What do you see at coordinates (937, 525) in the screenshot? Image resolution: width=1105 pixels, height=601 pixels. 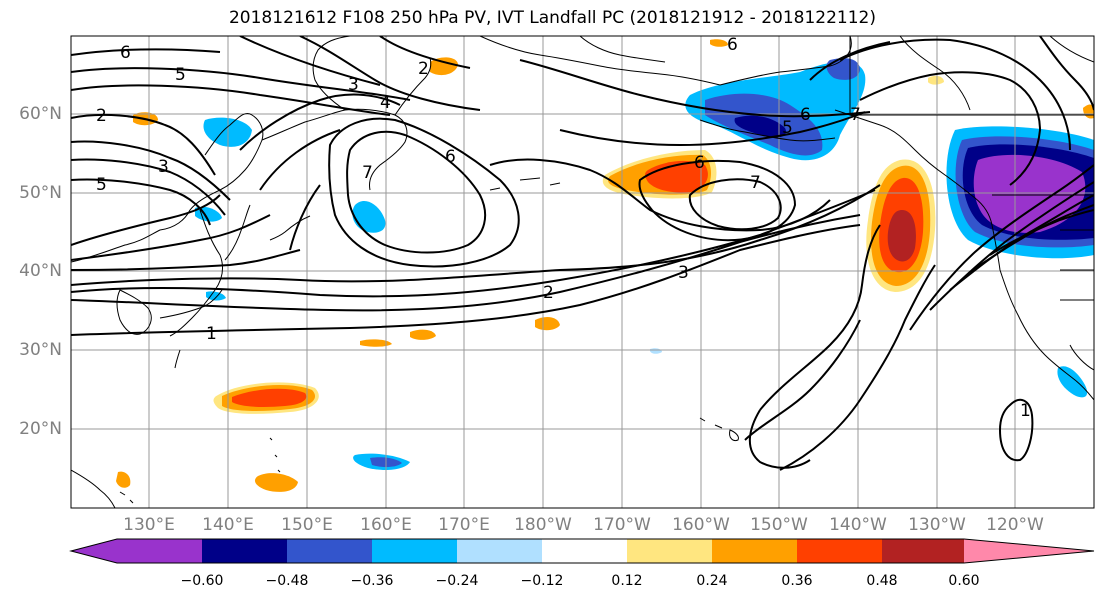 I see `lon-label: 130°W` at bounding box center [937, 525].